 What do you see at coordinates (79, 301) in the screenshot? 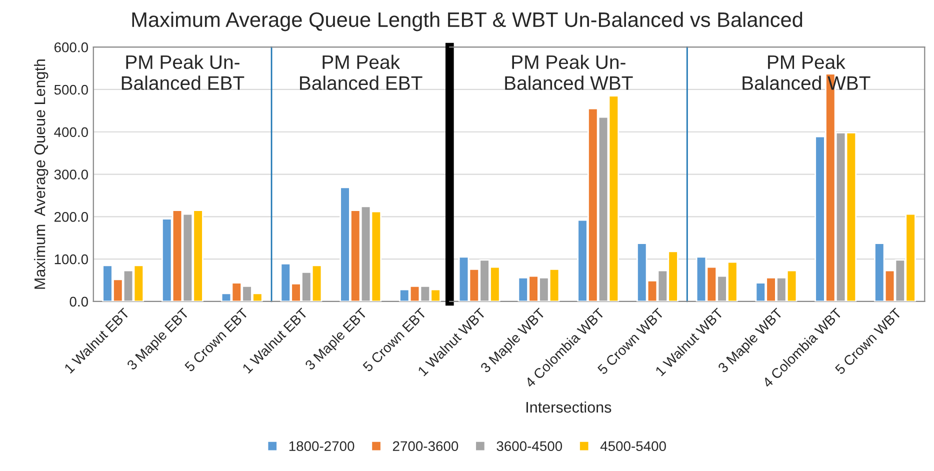
I see `y-tick-label: 0.0` at bounding box center [79, 301].